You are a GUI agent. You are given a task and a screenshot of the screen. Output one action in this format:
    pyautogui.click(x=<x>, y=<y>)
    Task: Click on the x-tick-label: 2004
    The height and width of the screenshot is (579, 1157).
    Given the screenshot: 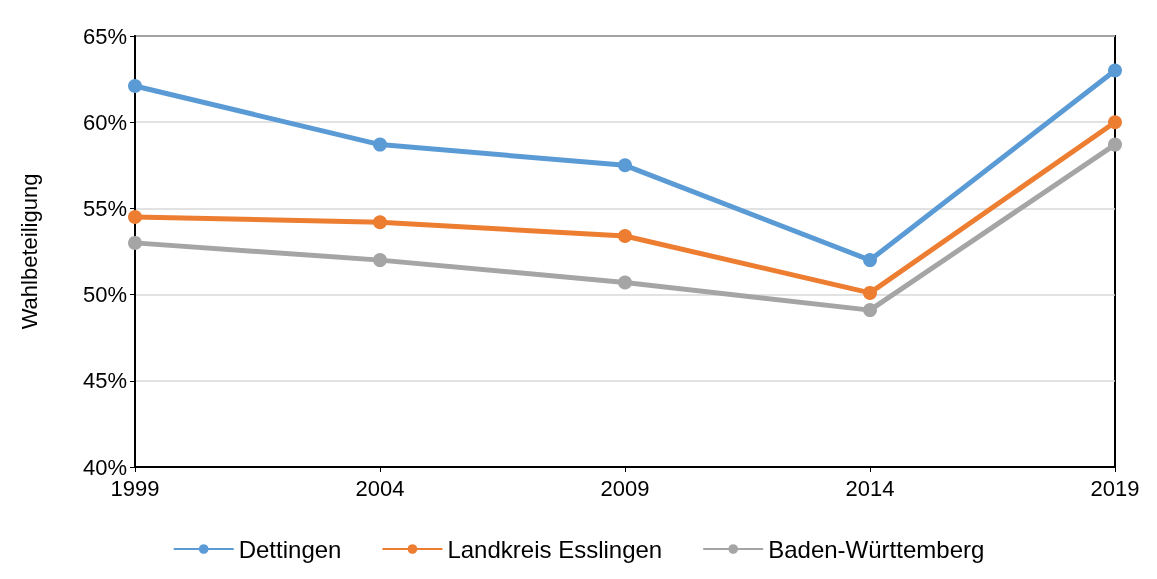 What is the action you would take?
    pyautogui.click(x=380, y=488)
    